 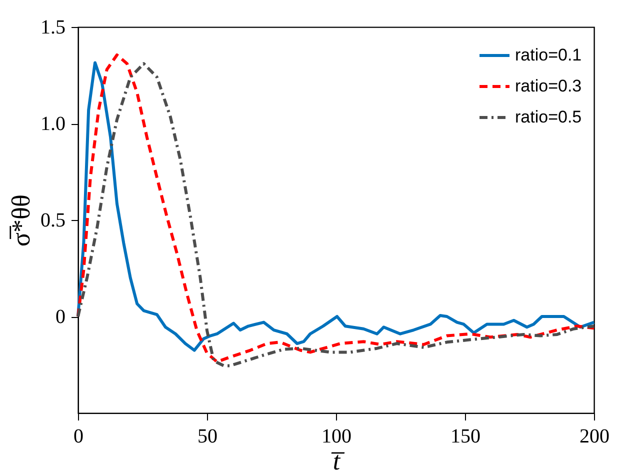 What do you see at coordinates (21, 220) in the screenshot?
I see `y-axis-title: σ̅*θθ` at bounding box center [21, 220].